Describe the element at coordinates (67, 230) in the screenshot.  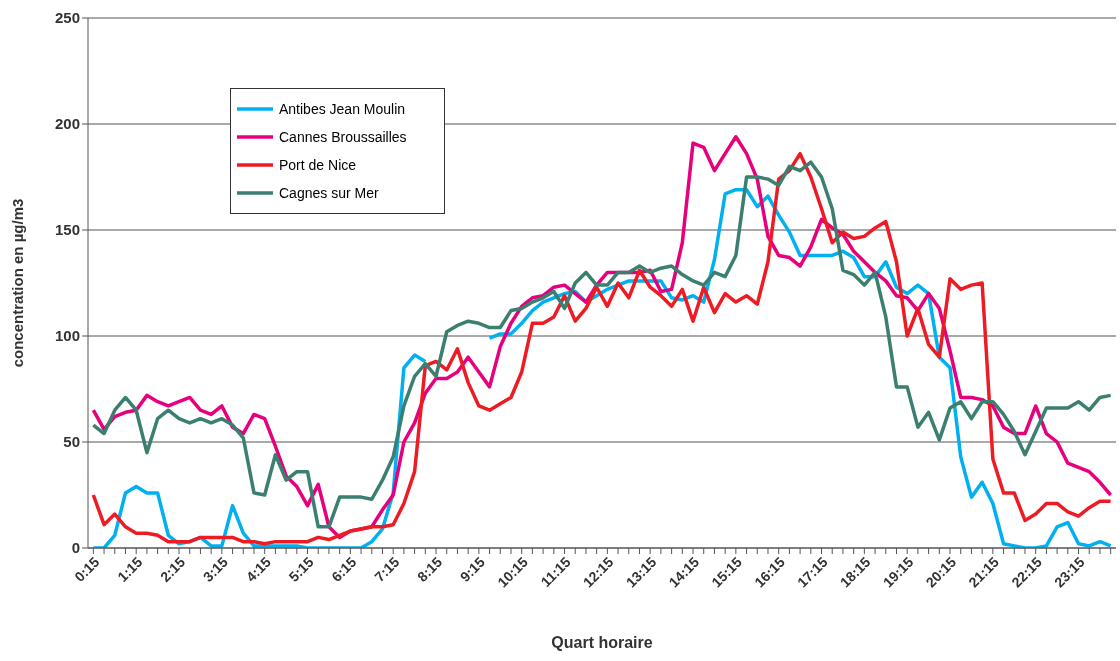
I see `y-tick-label: 150` at that location.